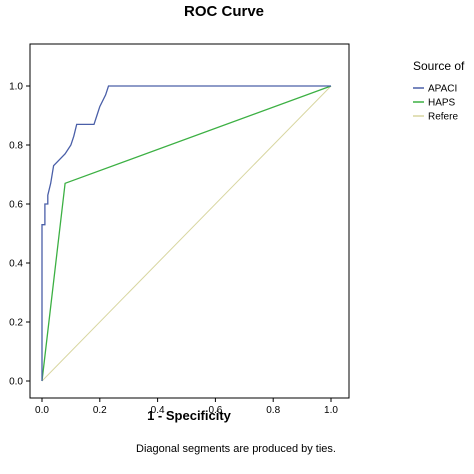  What do you see at coordinates (224, 11) in the screenshot?
I see `chart-title: ROC Curve` at bounding box center [224, 11].